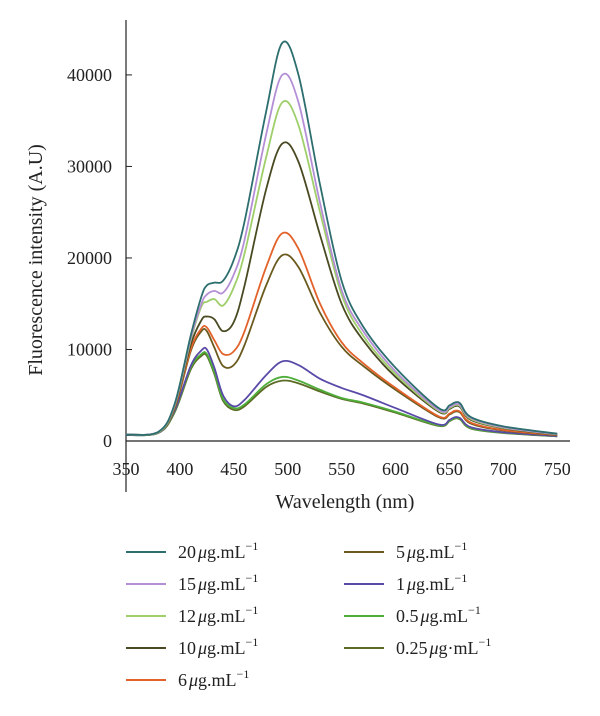 The width and height of the screenshot is (600, 716). Describe the element at coordinates (89, 258) in the screenshot. I see `y-tick-label: 20000` at that location.